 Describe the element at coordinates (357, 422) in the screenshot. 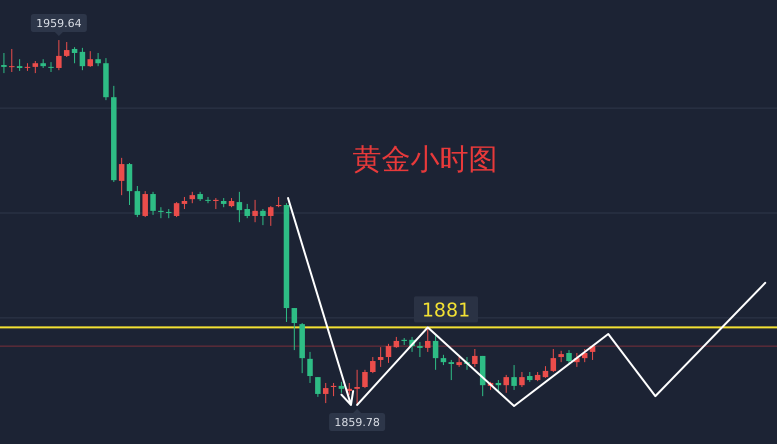

I see `annotation: 1859.78` at that location.